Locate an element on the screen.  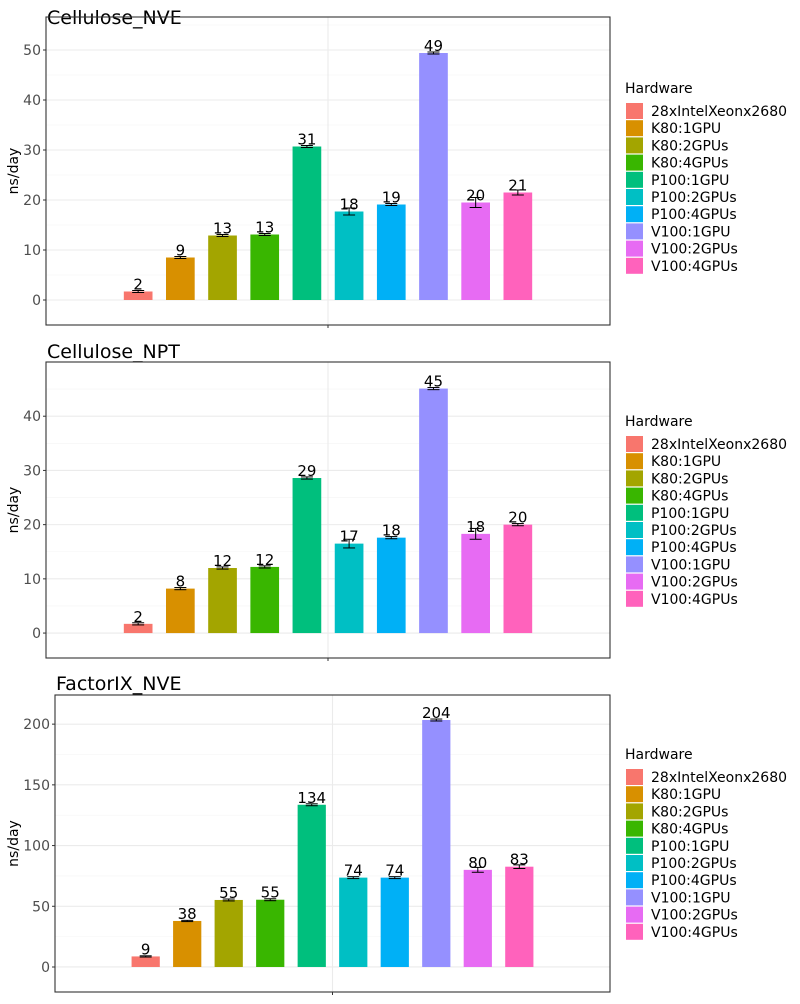
bar-P100:2GPUs is located at coordinates (349, 255).